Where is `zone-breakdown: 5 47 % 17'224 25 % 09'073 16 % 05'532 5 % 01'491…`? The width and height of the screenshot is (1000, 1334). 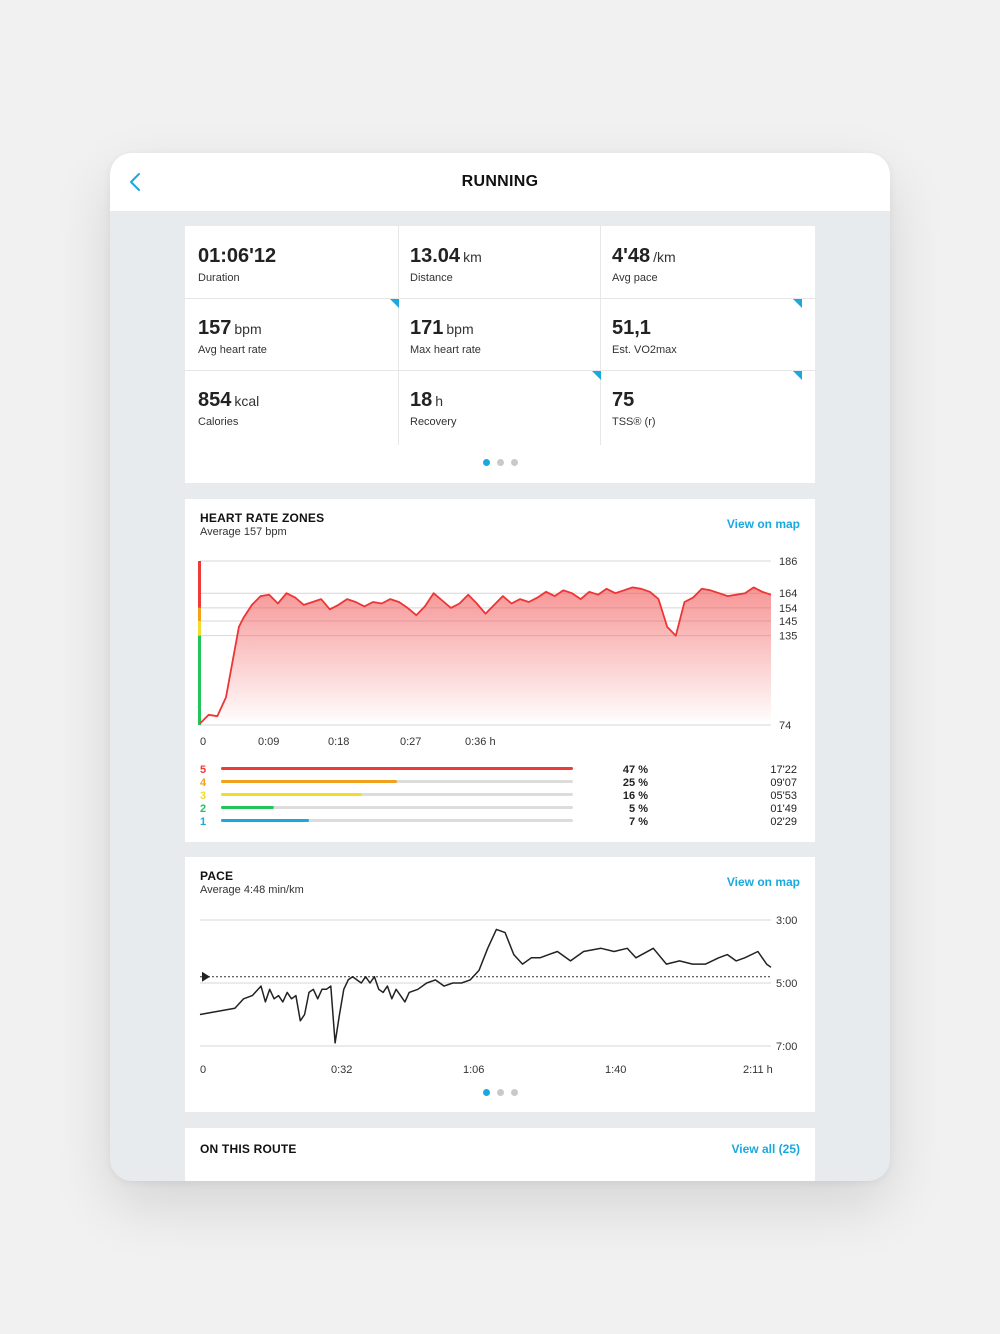 zone-breakdown: 5 47 % 17'224 25 % 09'073 16 % 05'532 5 % 01'491… is located at coordinates (498, 796).